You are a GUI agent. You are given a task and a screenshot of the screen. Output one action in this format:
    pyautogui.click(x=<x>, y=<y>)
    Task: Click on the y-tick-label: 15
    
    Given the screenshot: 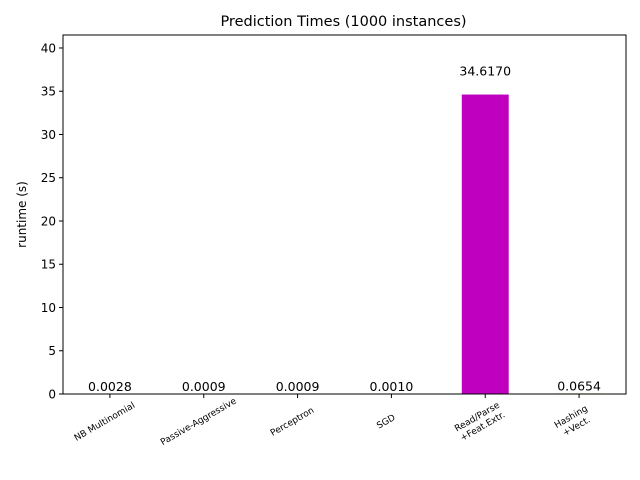 What is the action you would take?
    pyautogui.click(x=48, y=265)
    